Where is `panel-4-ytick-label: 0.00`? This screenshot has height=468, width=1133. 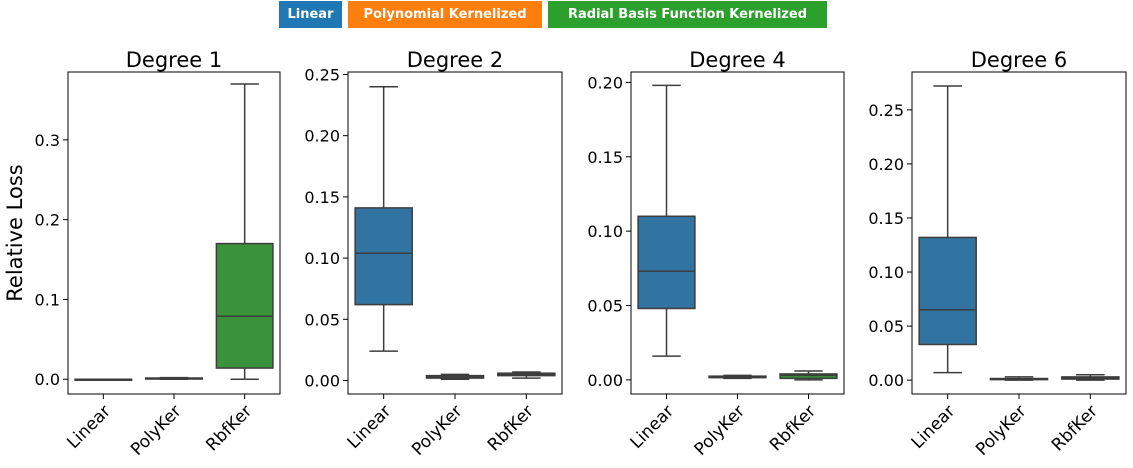
panel-4-ytick-label: 0.00 is located at coordinates (886, 380).